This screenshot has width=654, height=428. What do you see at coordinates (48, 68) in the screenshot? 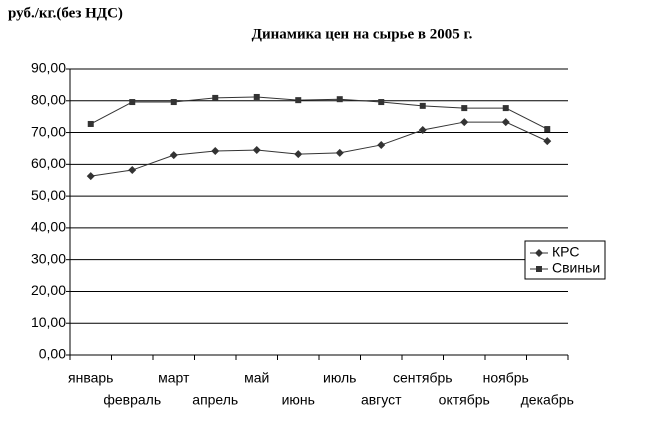
I see `y-tick-label: 90,00` at bounding box center [48, 68].